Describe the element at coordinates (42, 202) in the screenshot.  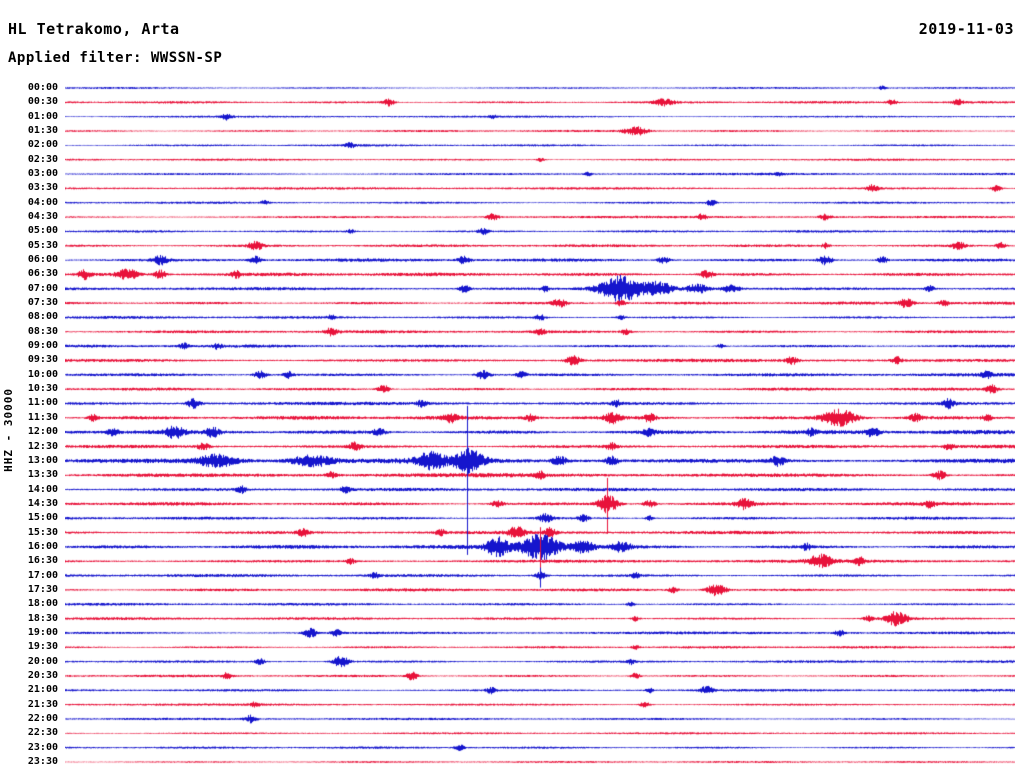
I see `trace-time-label: 04:00` at that location.